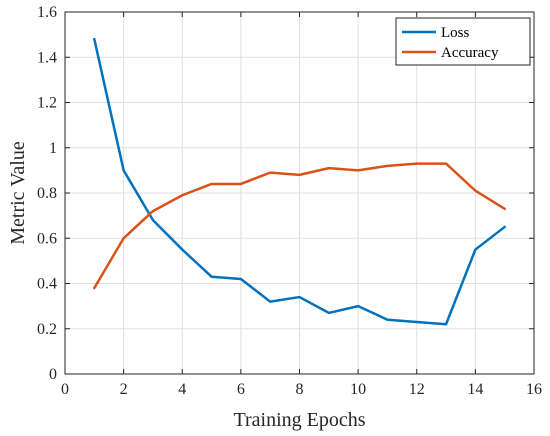  Describe the element at coordinates (47, 238) in the screenshot. I see `y-tick-label: 0.6` at that location.